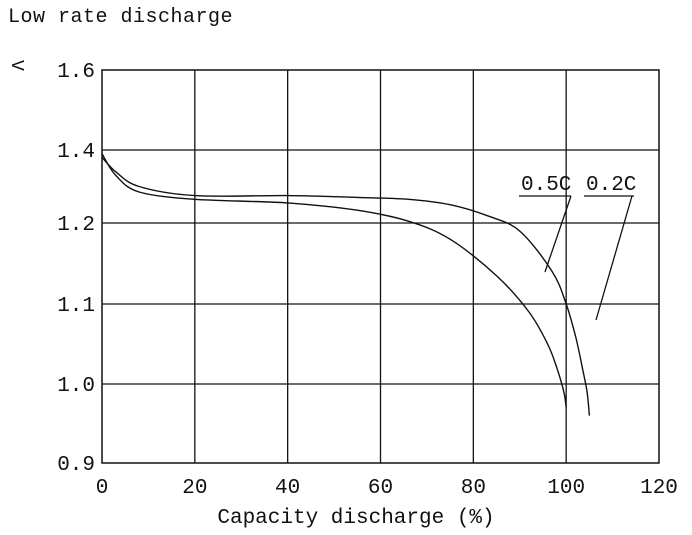 This screenshot has width=692, height=535. What do you see at coordinates (76, 386) in the screenshot?
I see `y-tick-label: 1.0` at bounding box center [76, 386].